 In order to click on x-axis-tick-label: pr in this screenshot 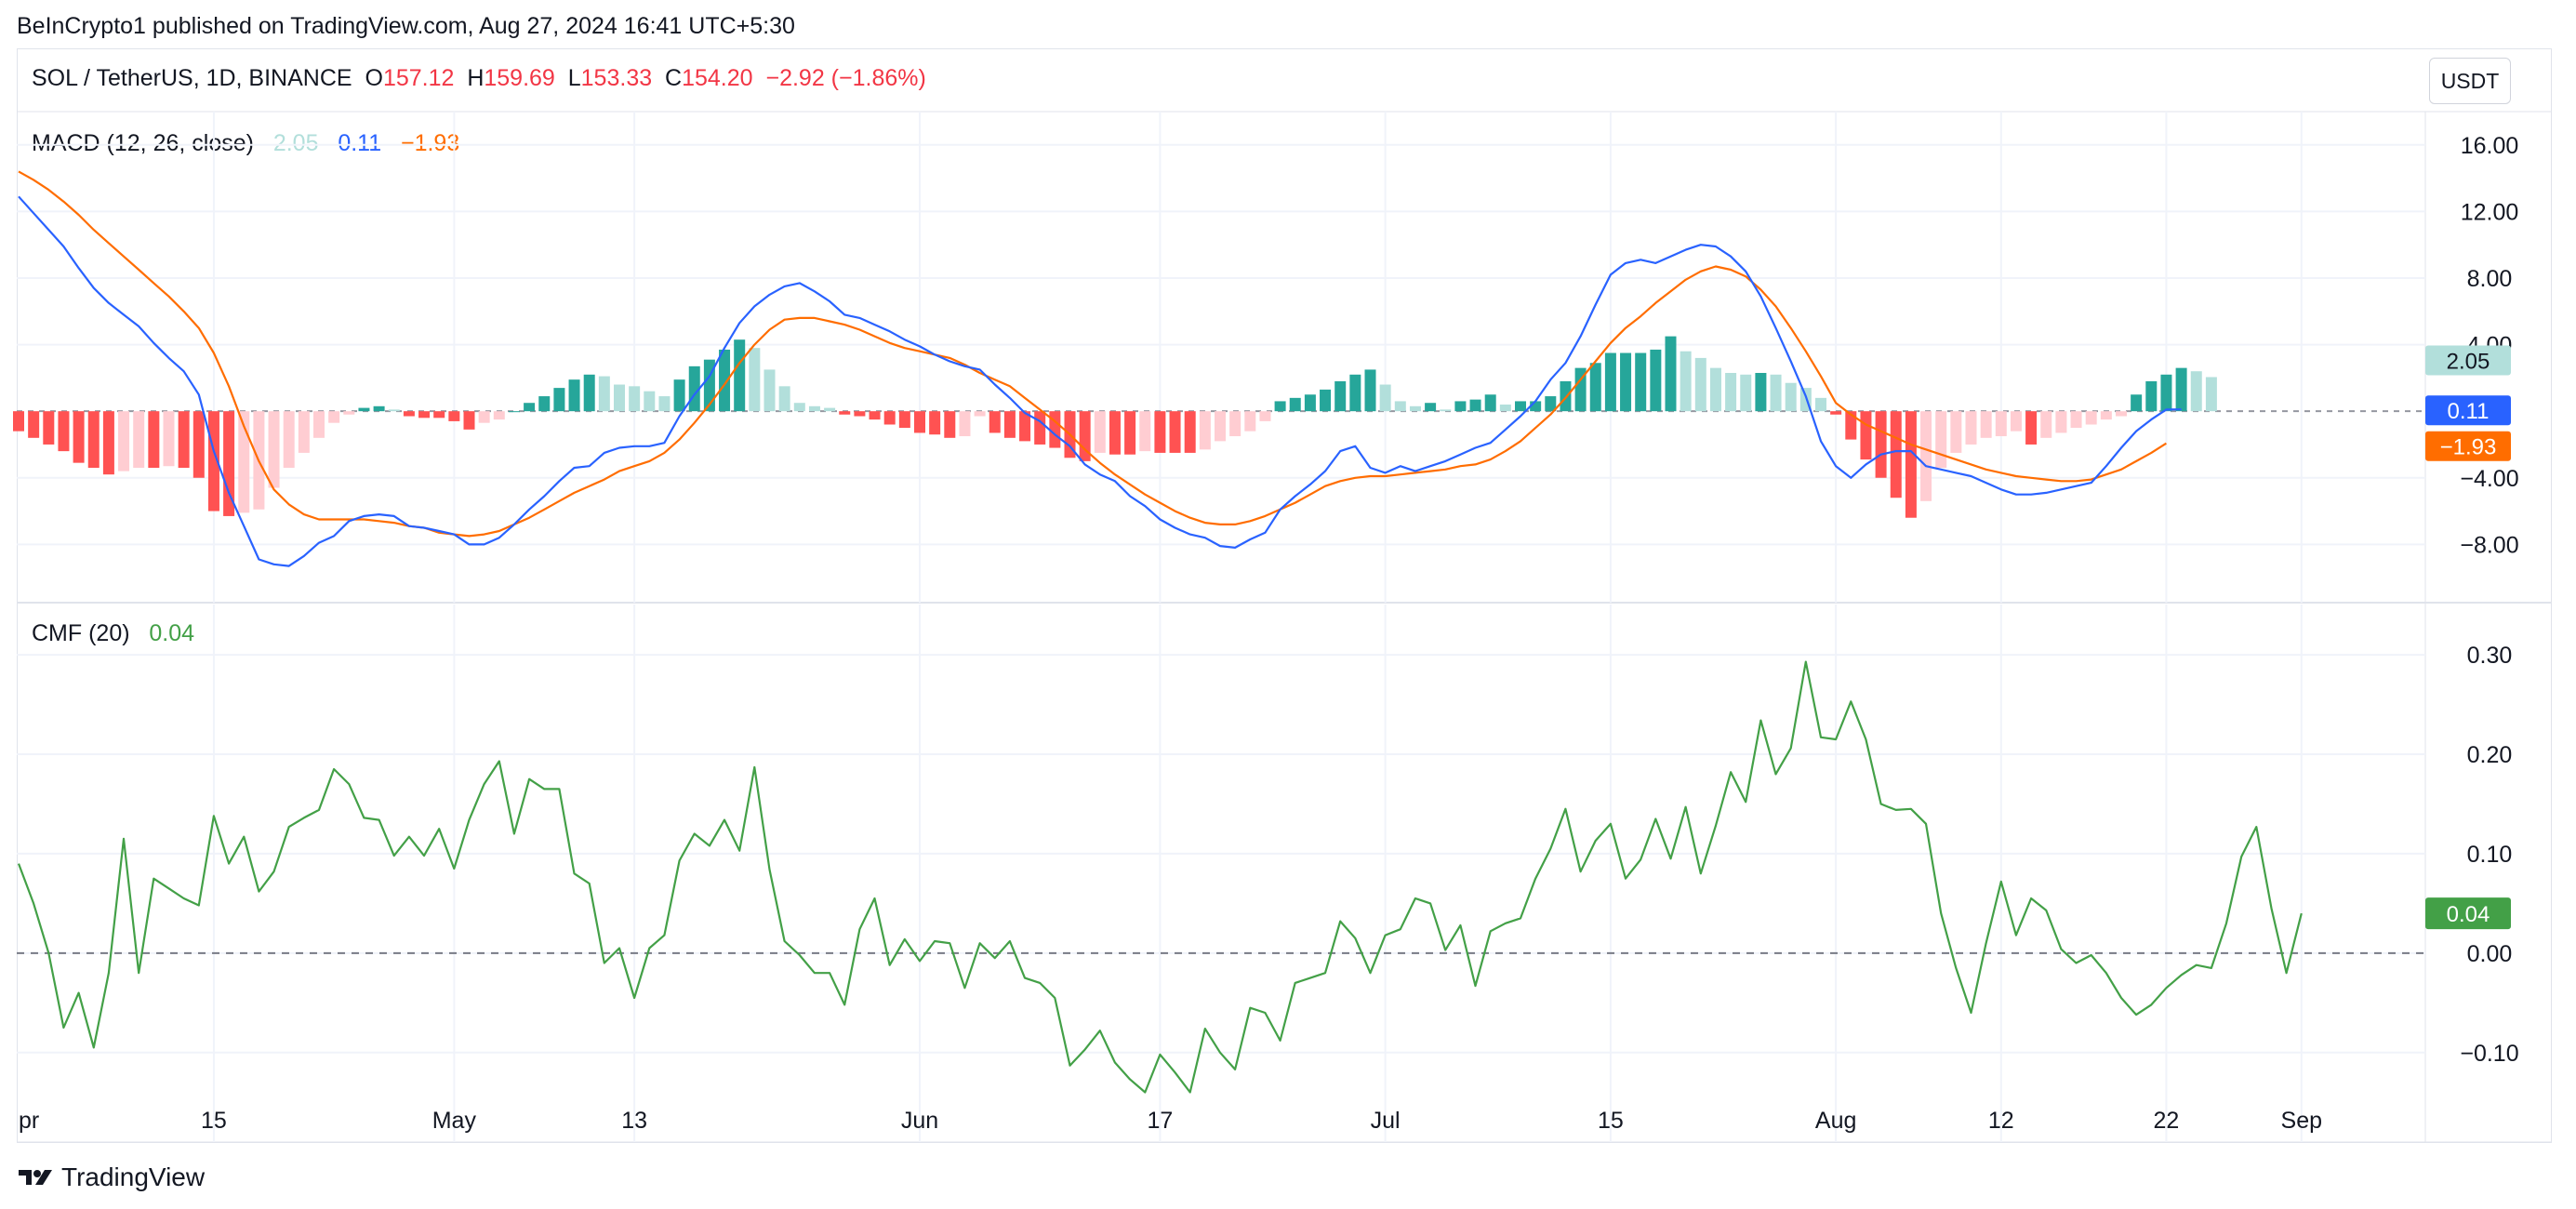, I will do `click(29, 1121)`.